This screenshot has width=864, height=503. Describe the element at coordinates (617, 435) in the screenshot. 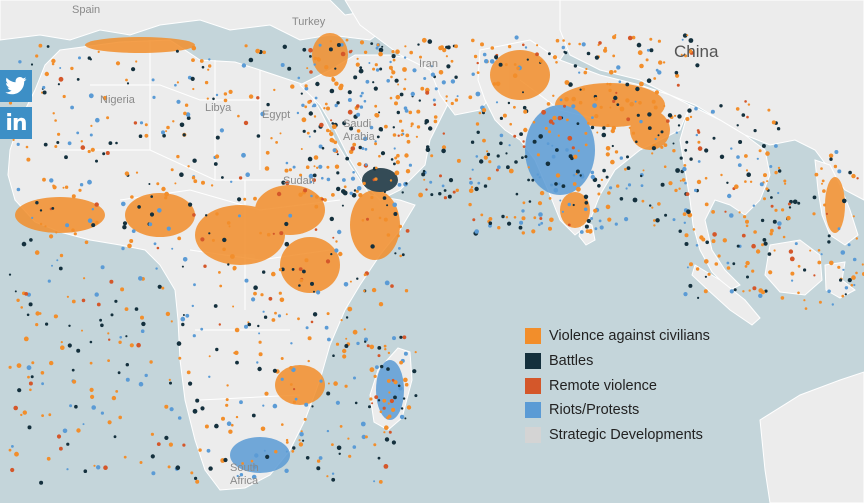

I see `legend-item-strategic-developments: Strategic Developments` at that location.